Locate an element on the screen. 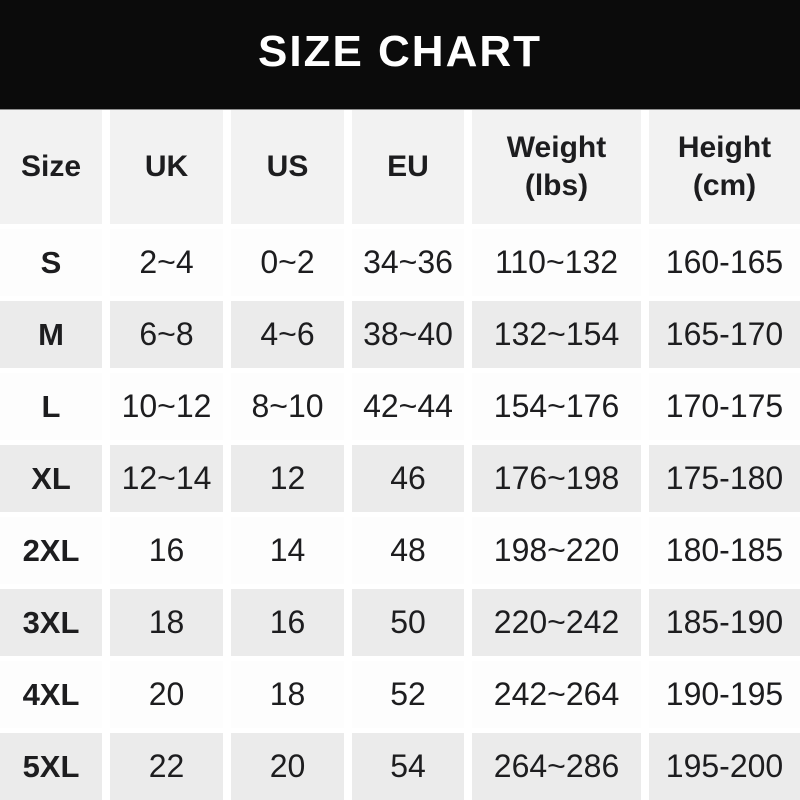 Image resolution: width=800 pixels, height=800 pixels. size-cell: 2XL is located at coordinates (51, 550).